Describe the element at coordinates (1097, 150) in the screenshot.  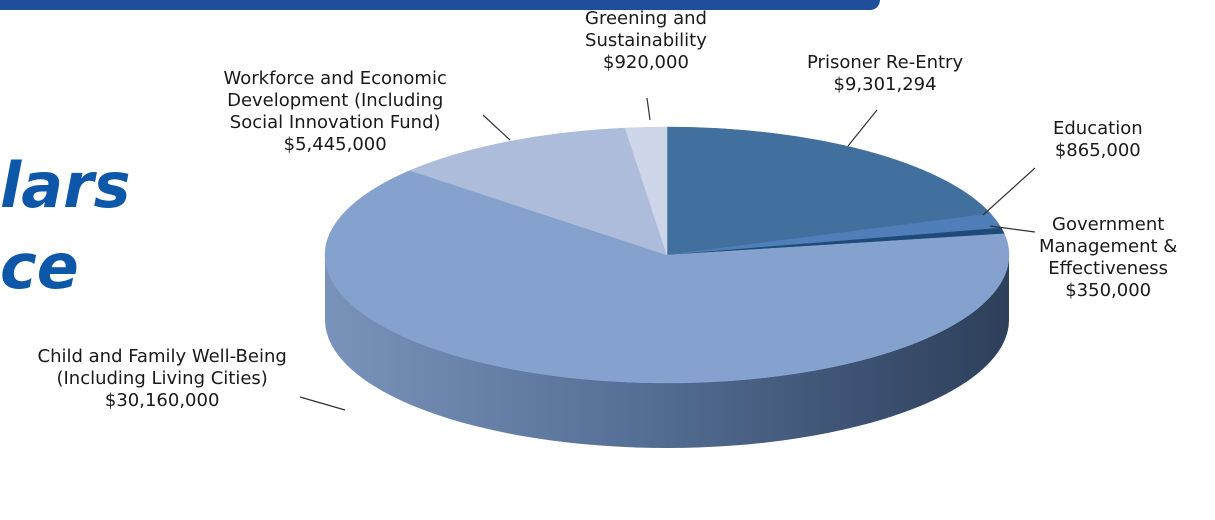
I see `slice-value: $865,000` at that location.